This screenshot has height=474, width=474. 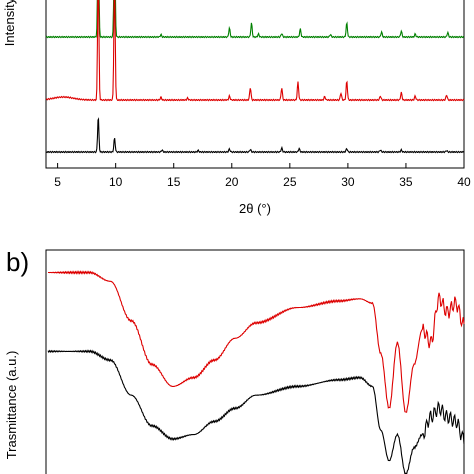 What do you see at coordinates (348, 182) in the screenshot?
I see `xrd-x-tick-label: 30` at bounding box center [348, 182].